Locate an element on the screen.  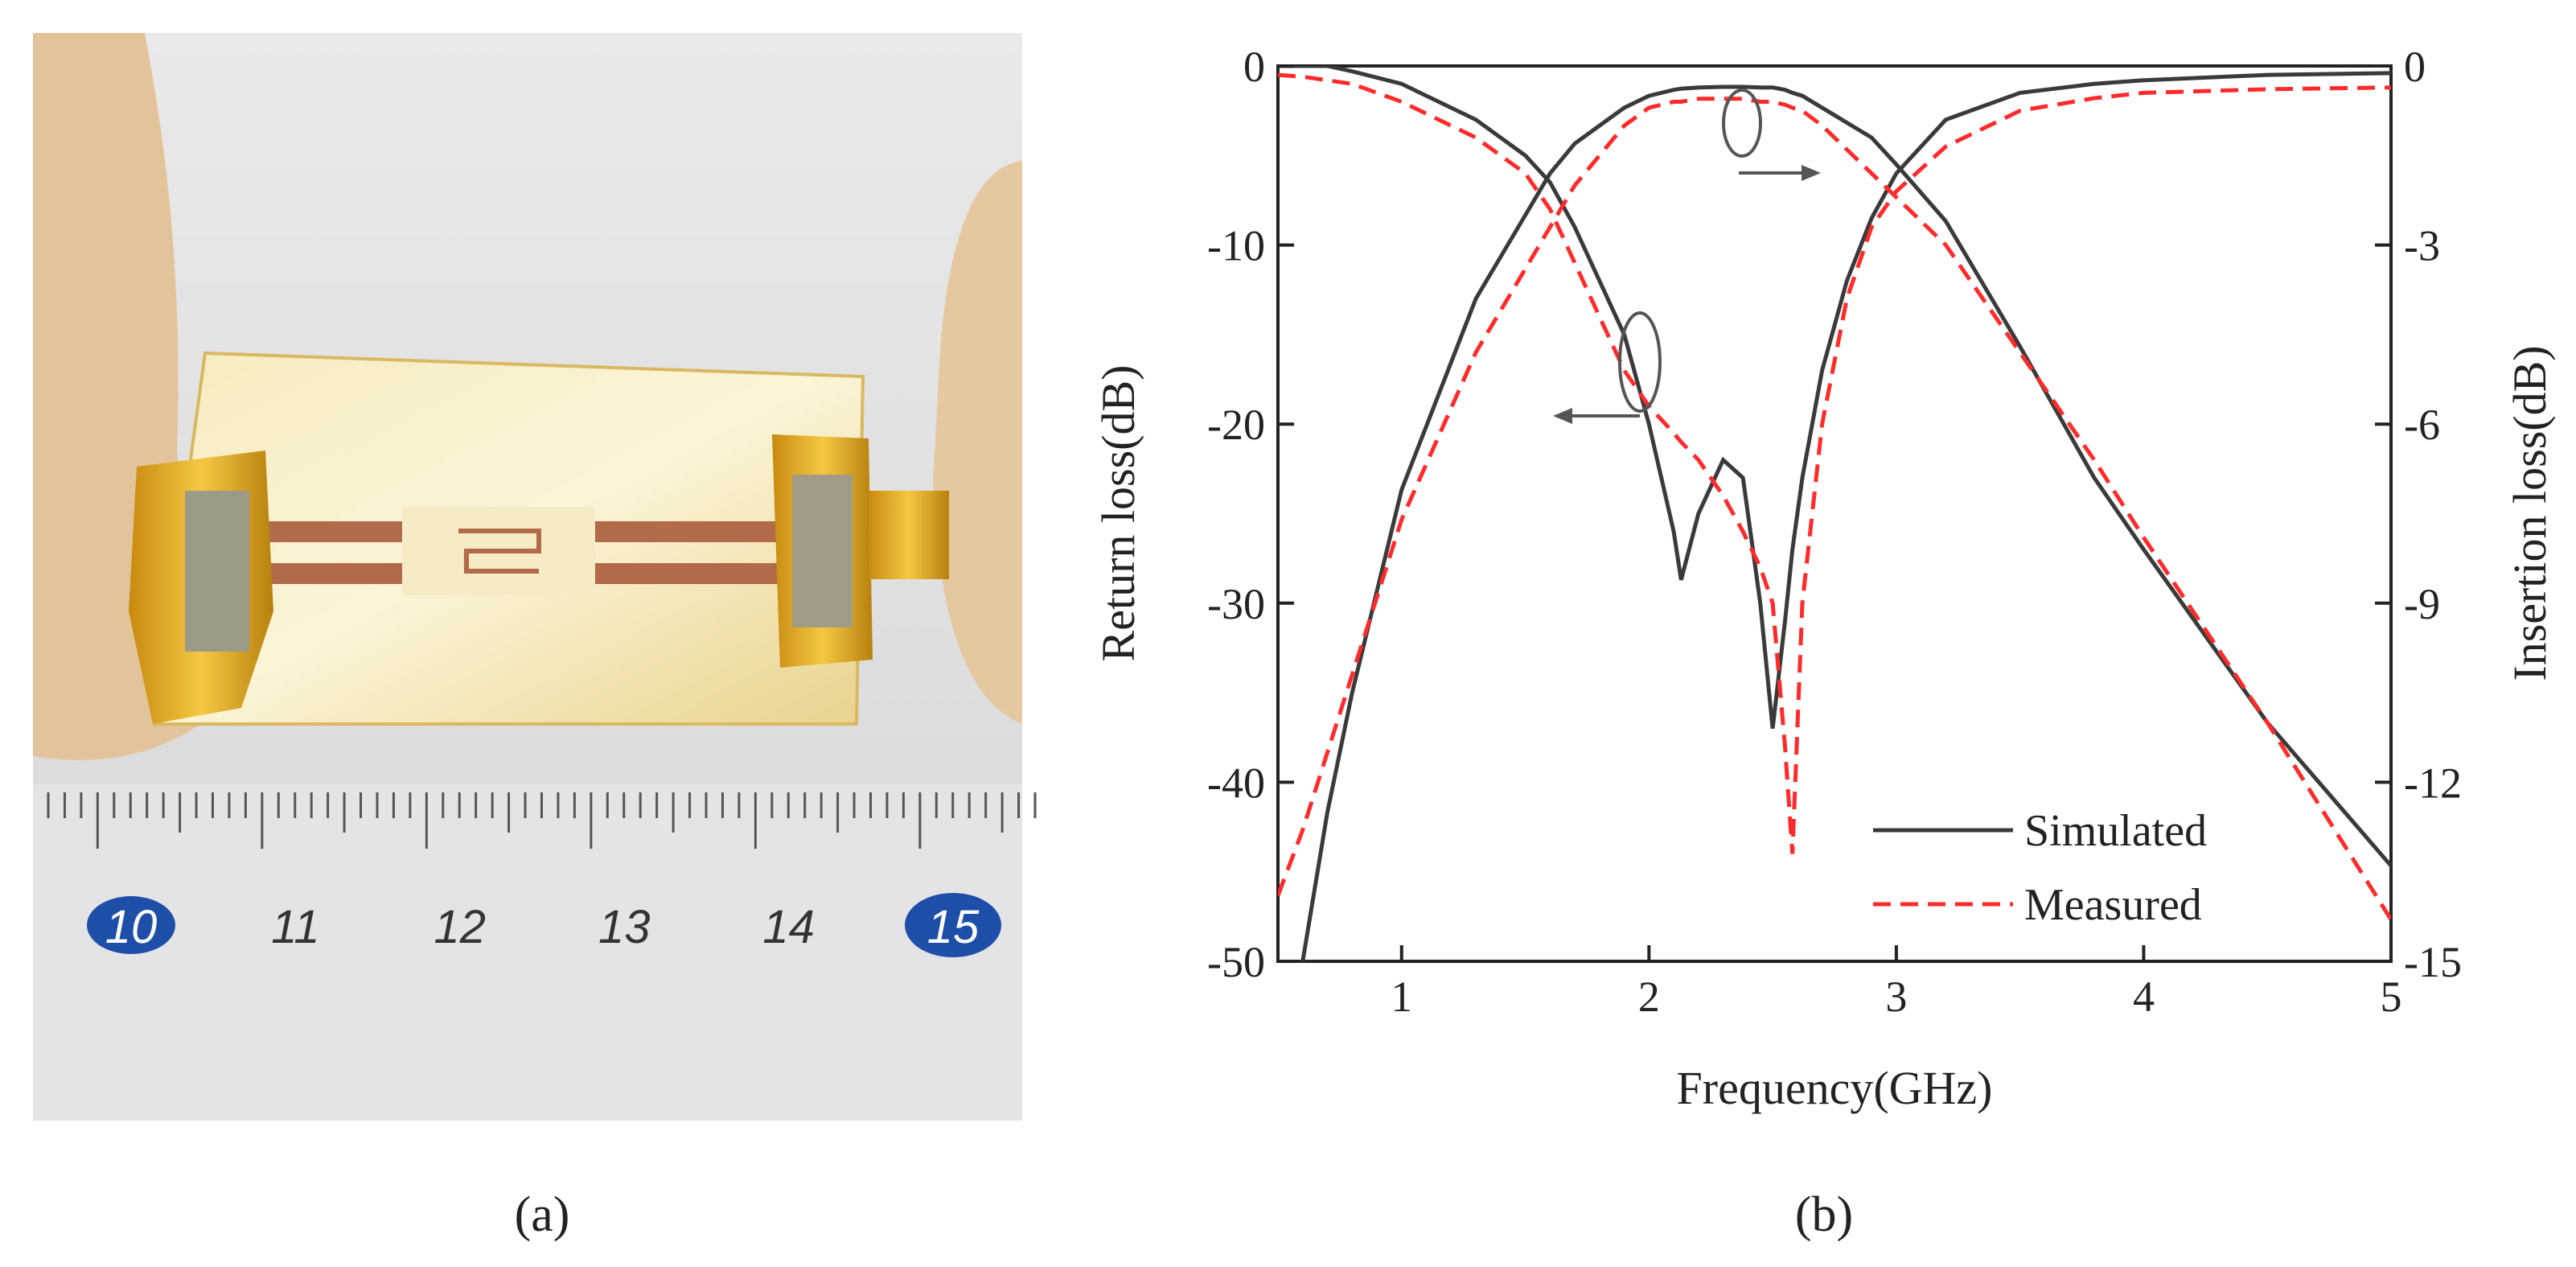
y2-tick-label: -6 is located at coordinates (2422, 425).